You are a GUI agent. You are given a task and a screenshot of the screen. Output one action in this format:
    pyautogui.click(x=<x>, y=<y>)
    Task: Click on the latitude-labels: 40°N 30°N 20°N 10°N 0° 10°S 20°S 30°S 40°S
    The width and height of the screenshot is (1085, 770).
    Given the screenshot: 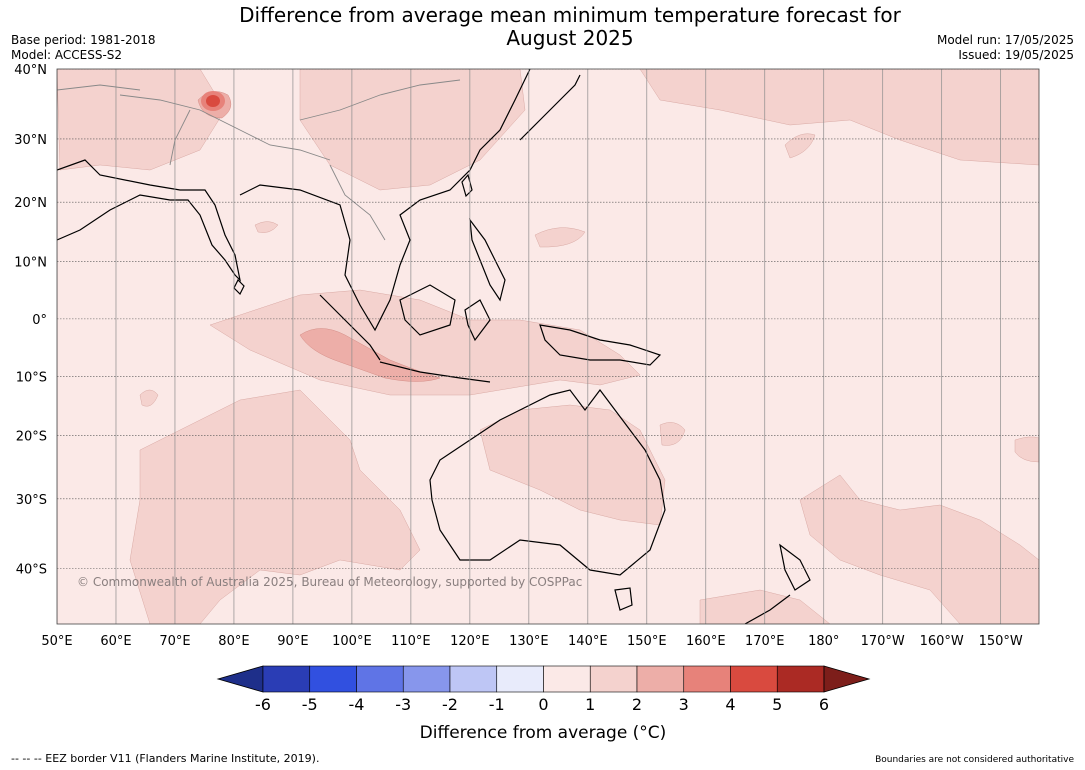 What is the action you would take?
    pyautogui.click(x=30, y=320)
    